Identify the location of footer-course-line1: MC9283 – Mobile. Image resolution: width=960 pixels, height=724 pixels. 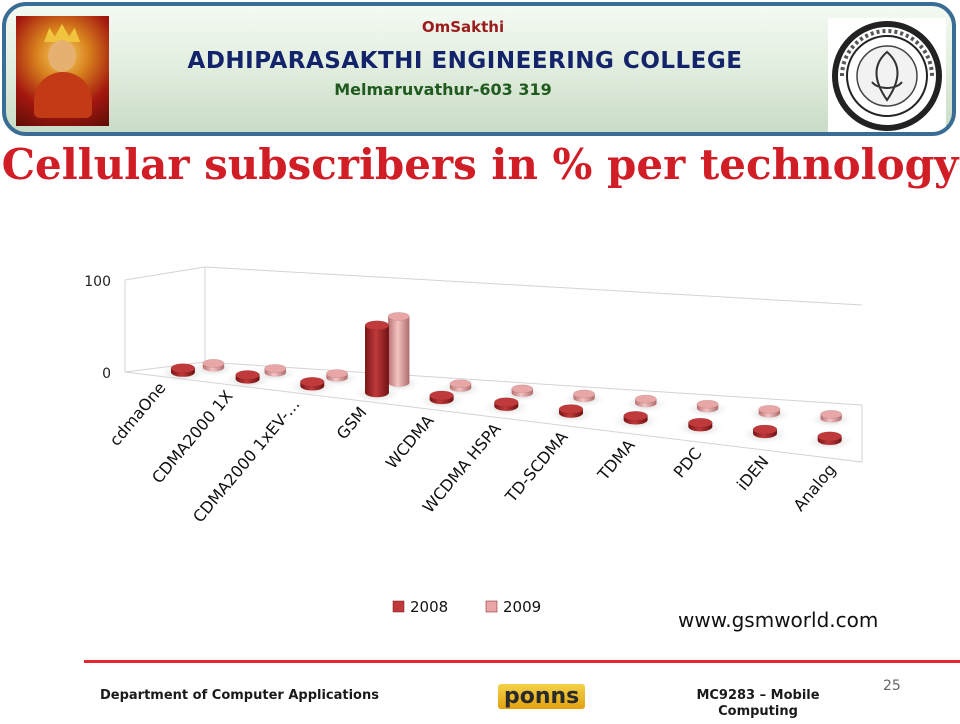
(758, 695).